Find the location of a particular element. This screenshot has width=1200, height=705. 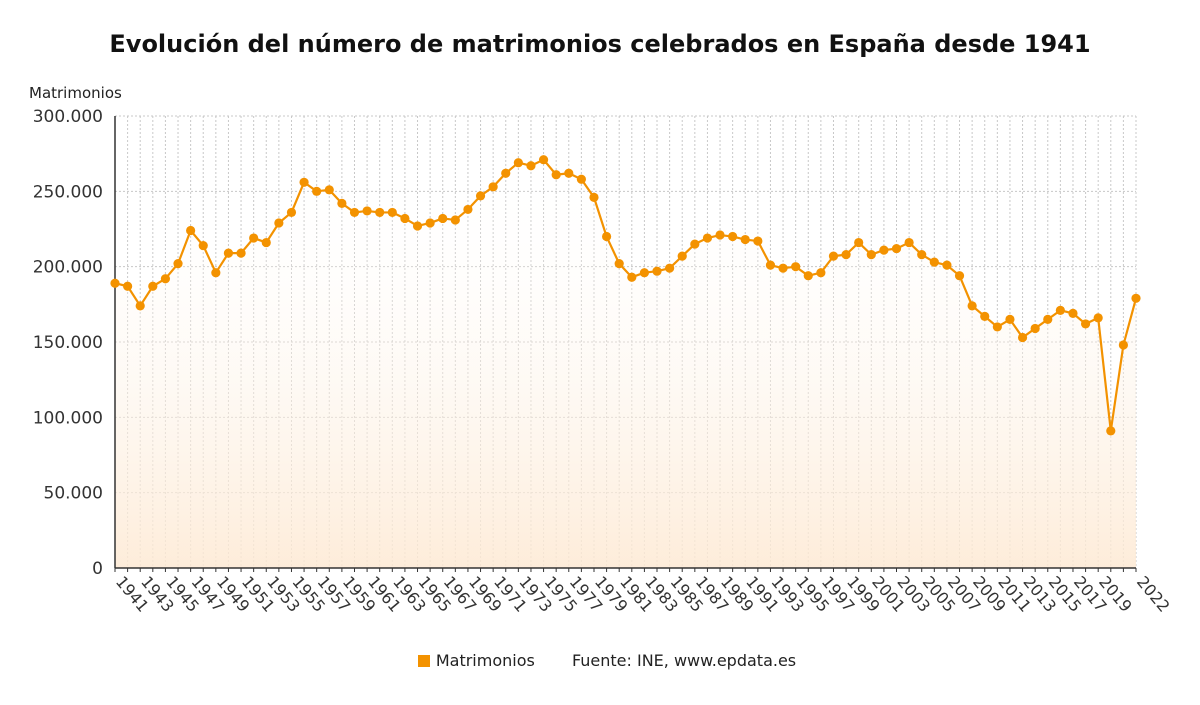

y-axis-label: Matrimonios is located at coordinates (75, 93).